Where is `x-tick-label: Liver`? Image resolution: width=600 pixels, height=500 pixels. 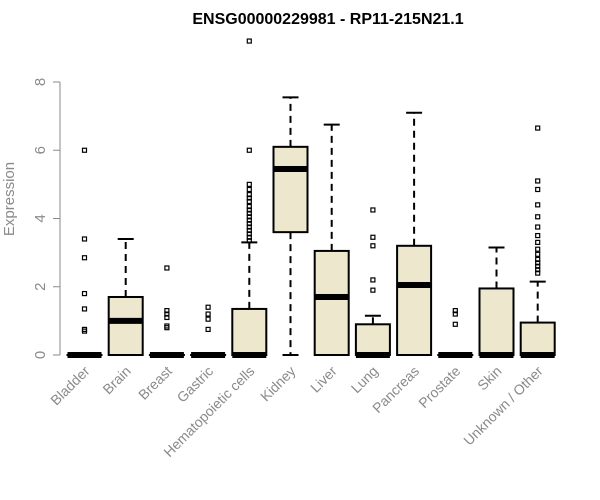 x-tick-label: Liver is located at coordinates (323, 379).